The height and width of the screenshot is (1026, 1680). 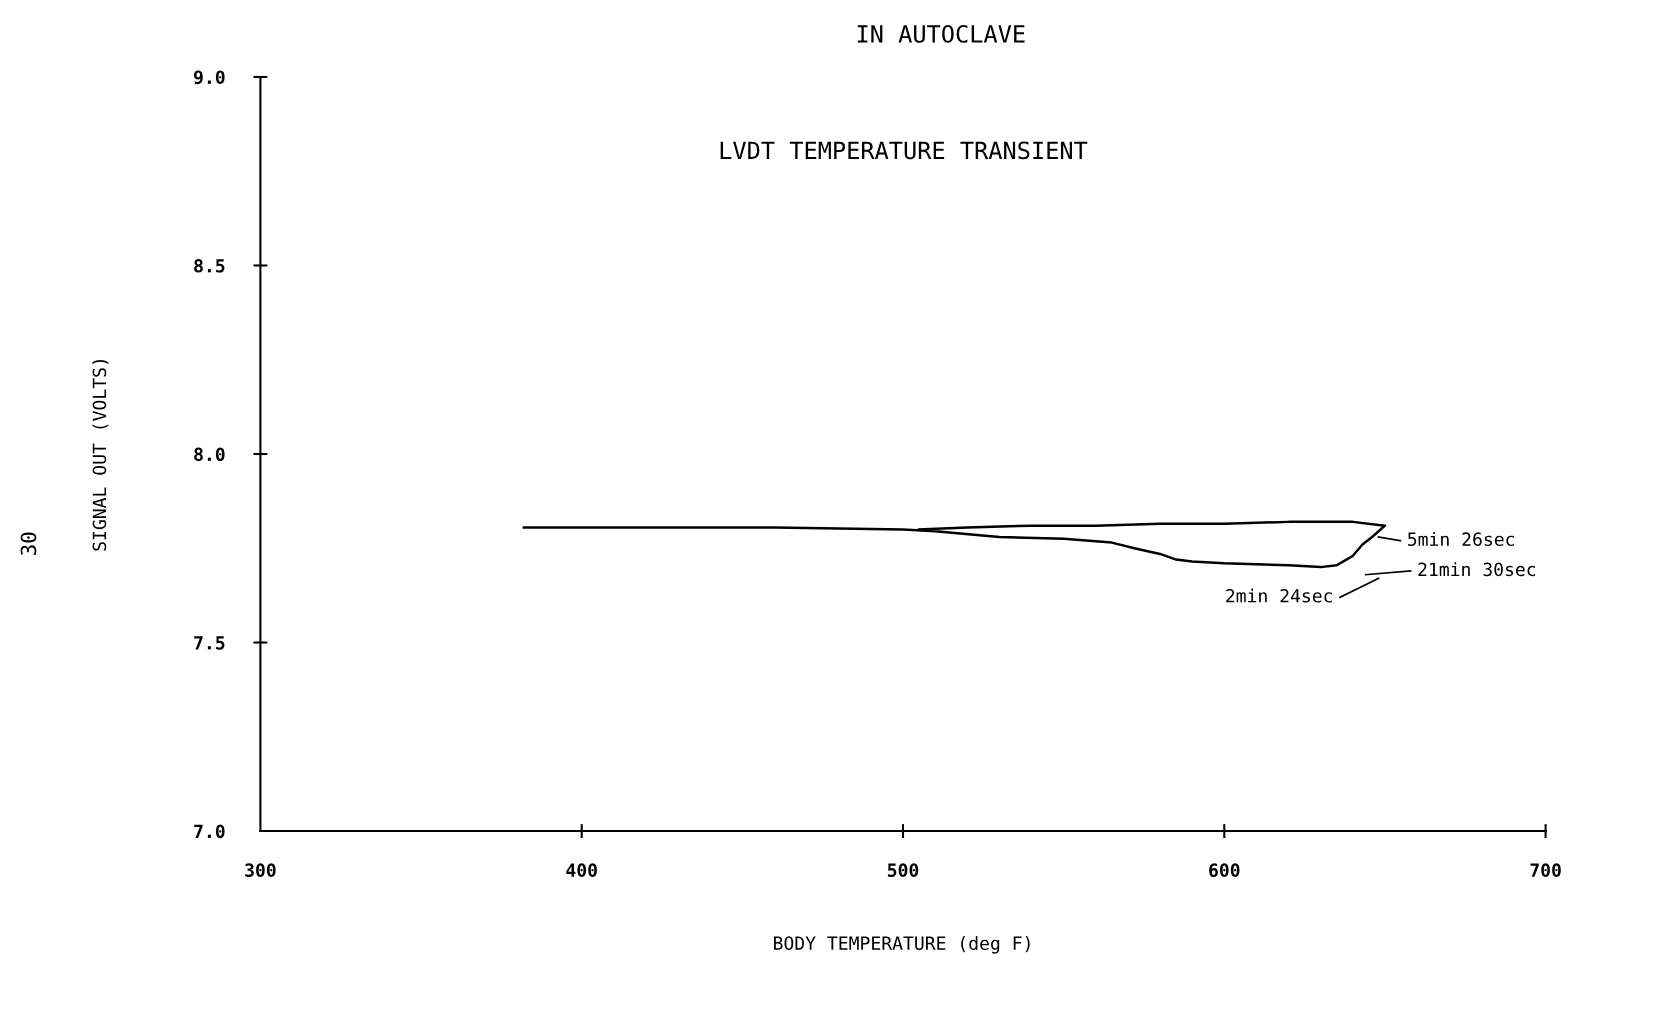 I want to click on chart-title: IN AUTOCLAVE, so click(x=941, y=33).